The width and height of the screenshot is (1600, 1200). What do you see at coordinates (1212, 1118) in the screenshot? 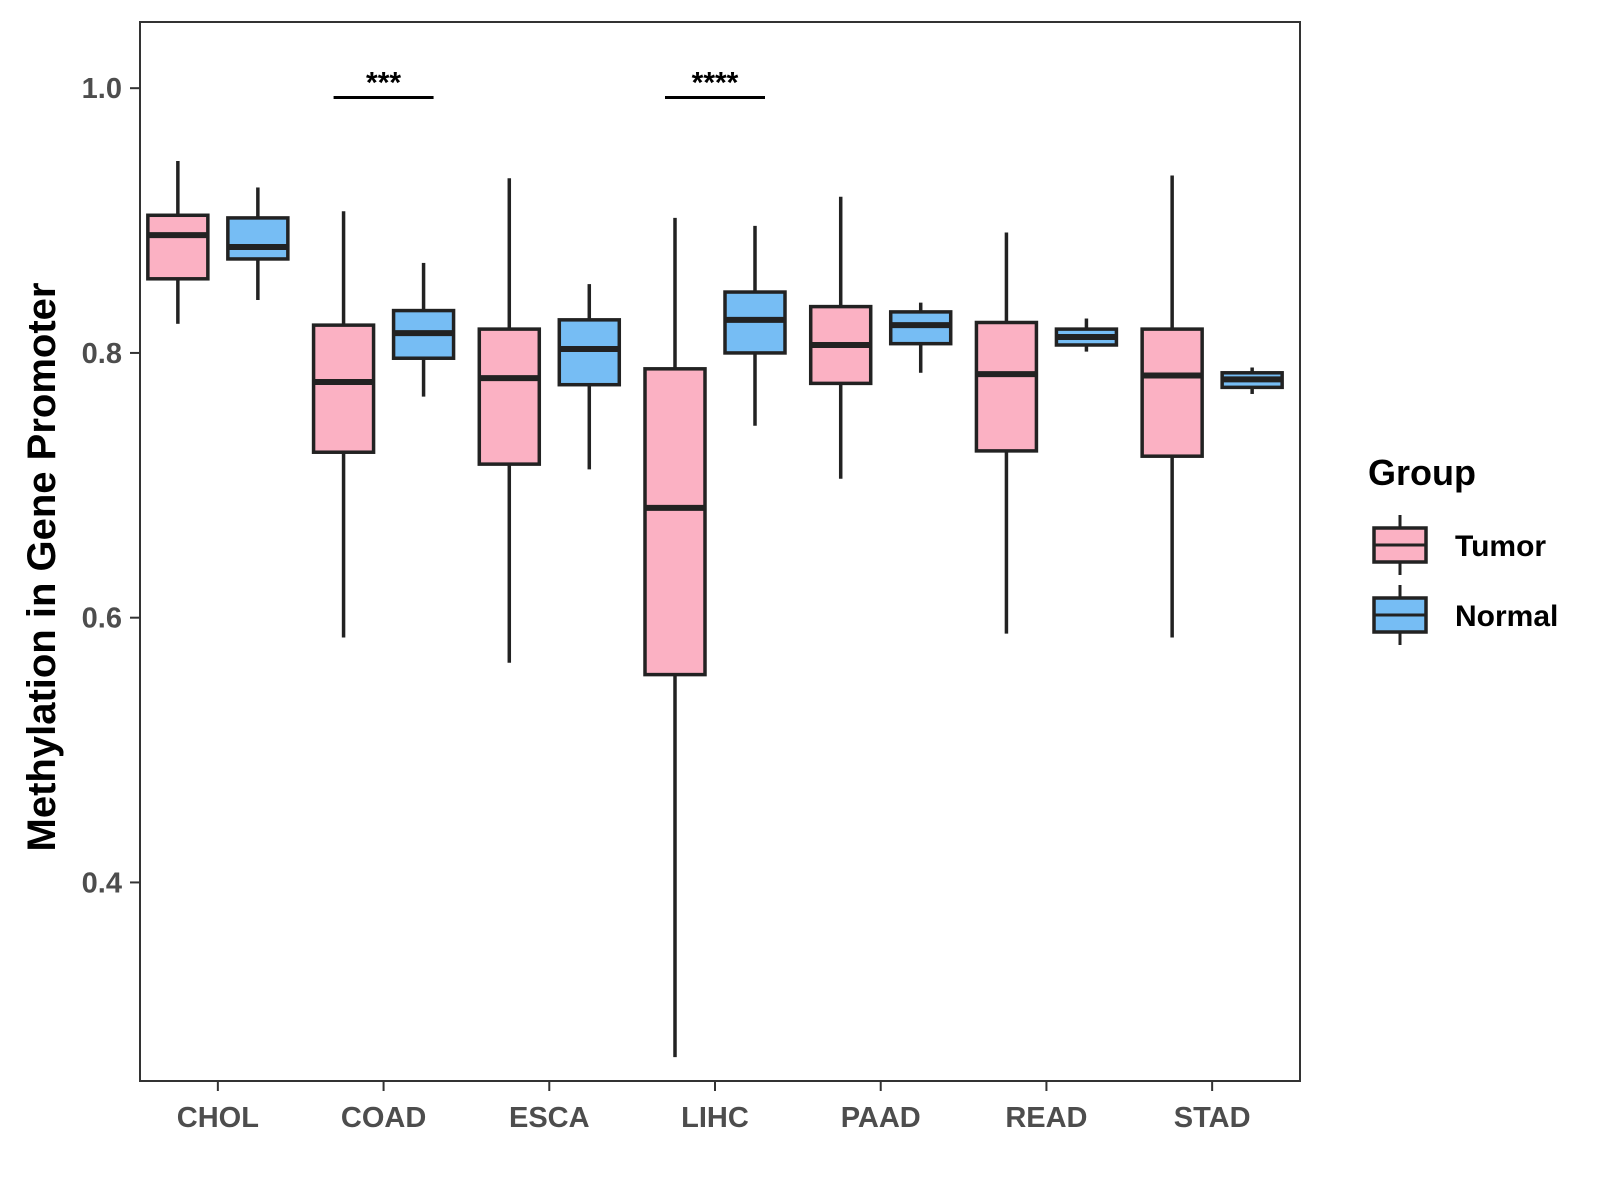
I see `x-tick-label: STAD` at bounding box center [1212, 1118].